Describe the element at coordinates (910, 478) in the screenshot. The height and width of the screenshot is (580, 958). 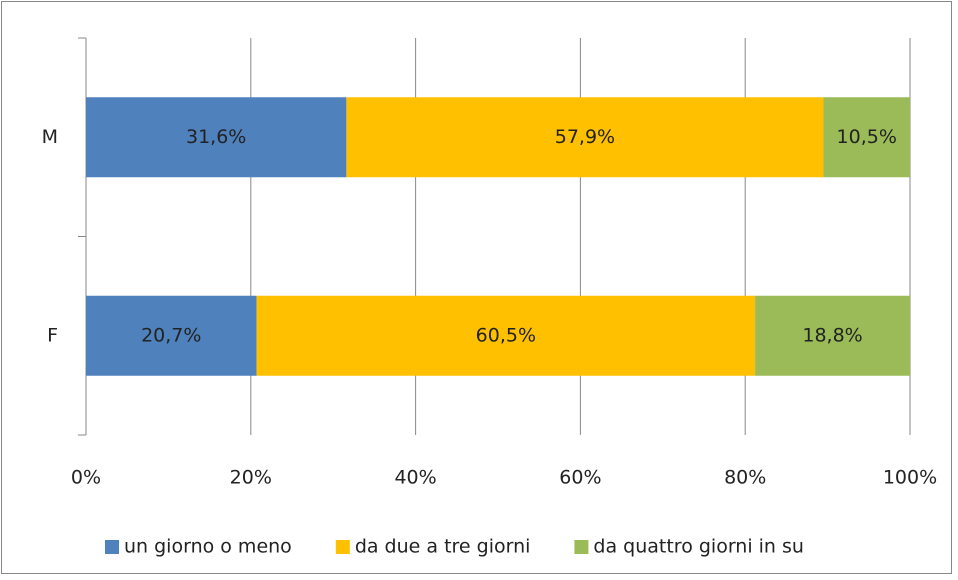
I see `x-tick-label: 100%` at that location.